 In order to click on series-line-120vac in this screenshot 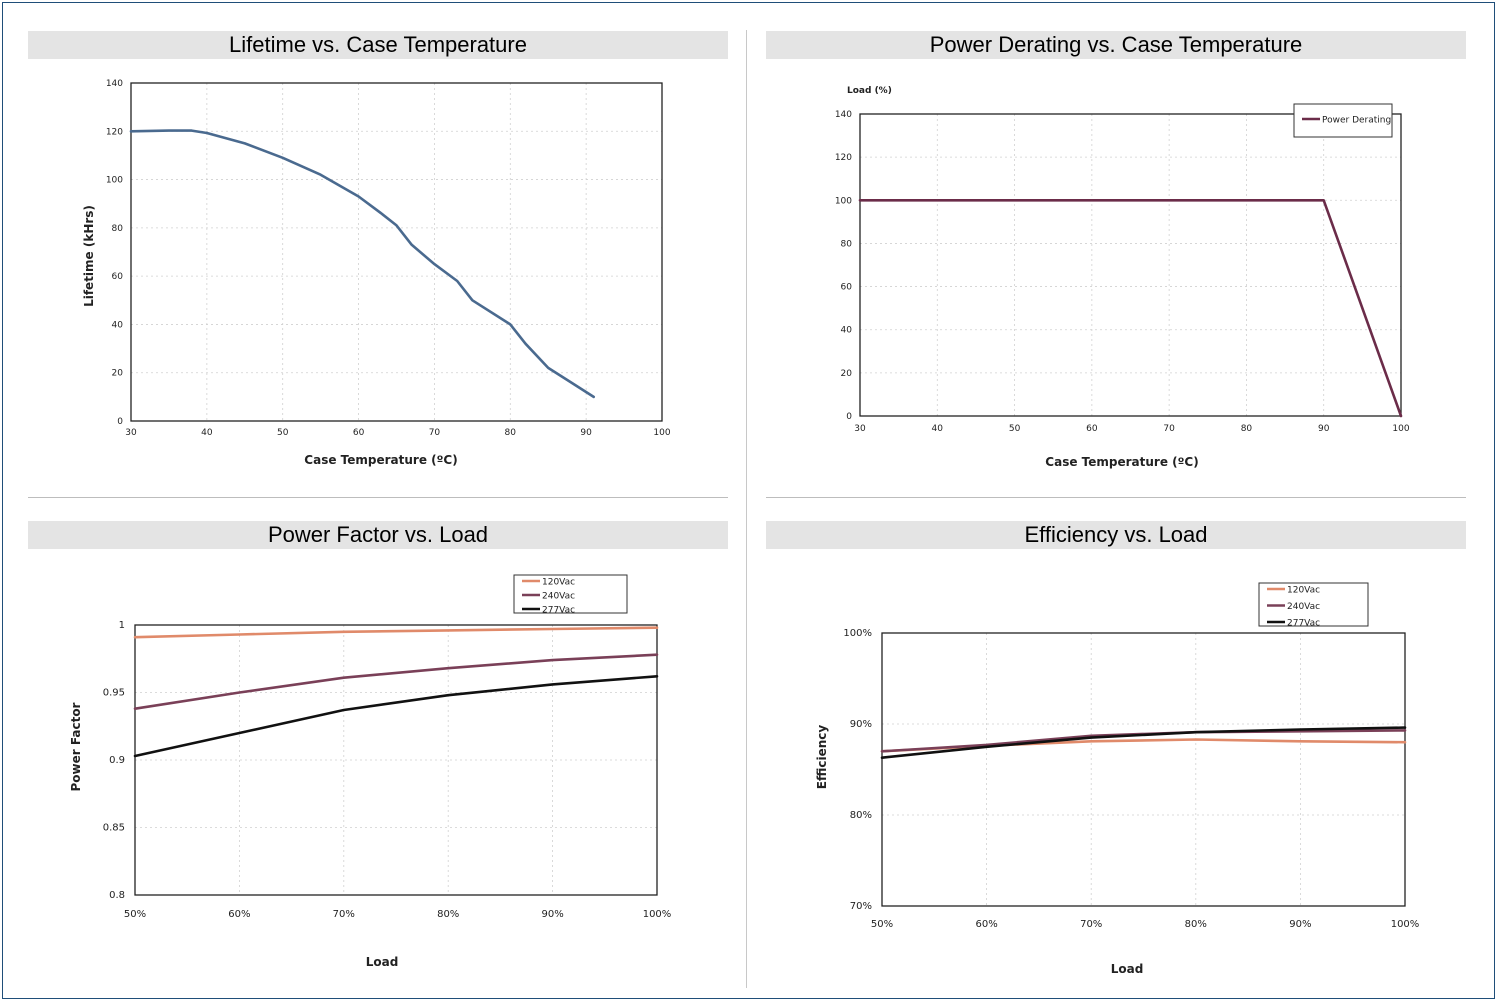, I will do `click(396, 632)`.